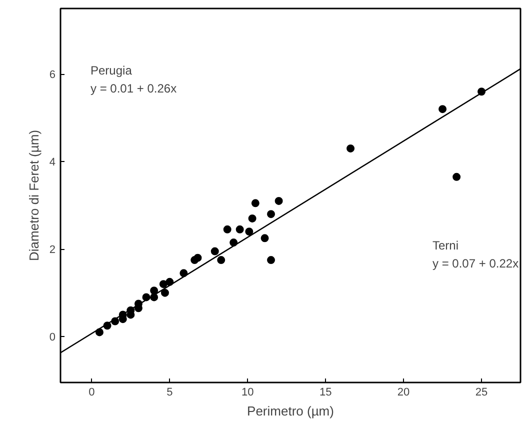  What do you see at coordinates (52, 162) in the screenshot?
I see `y-tick-label: 4` at bounding box center [52, 162].